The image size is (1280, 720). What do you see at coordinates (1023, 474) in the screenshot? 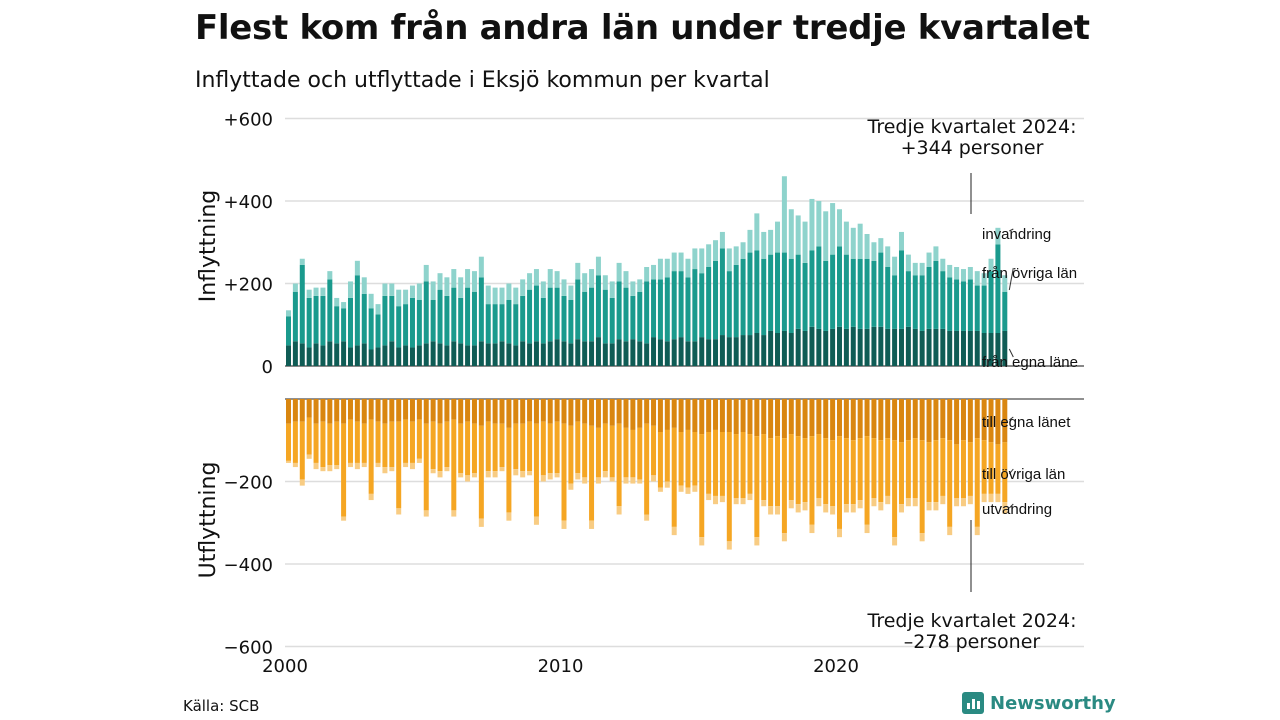
I see `legend-label: till övriga län` at bounding box center [1023, 474].